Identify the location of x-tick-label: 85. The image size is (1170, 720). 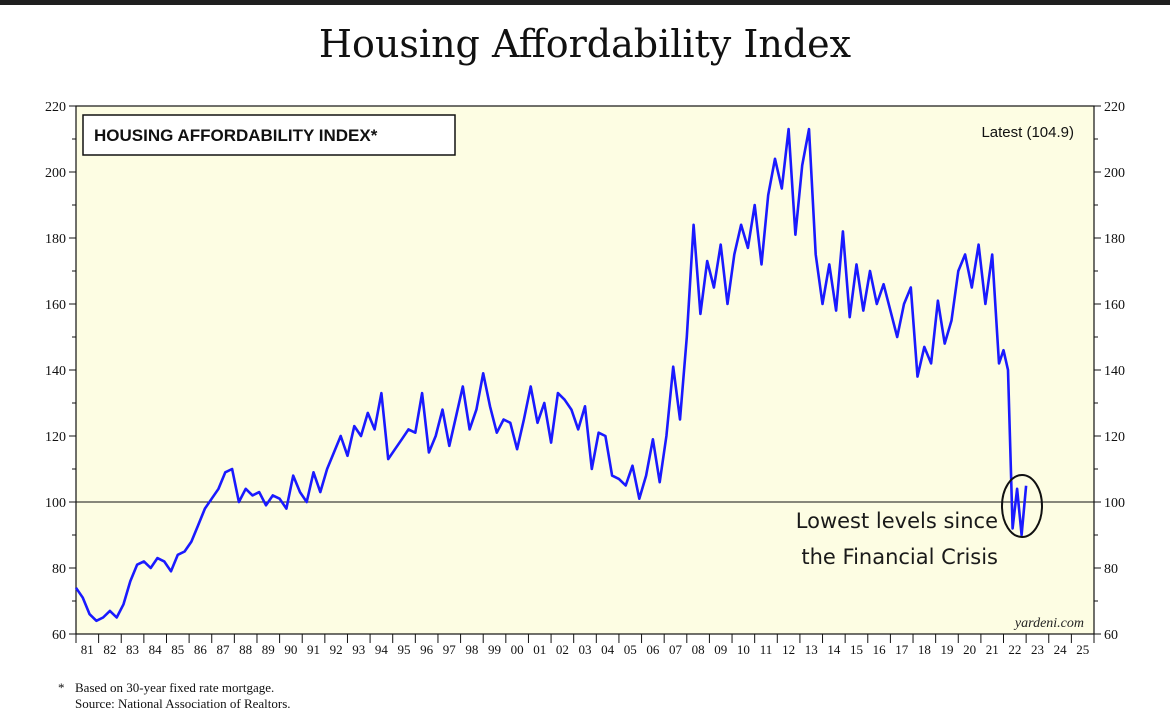
(177, 649).